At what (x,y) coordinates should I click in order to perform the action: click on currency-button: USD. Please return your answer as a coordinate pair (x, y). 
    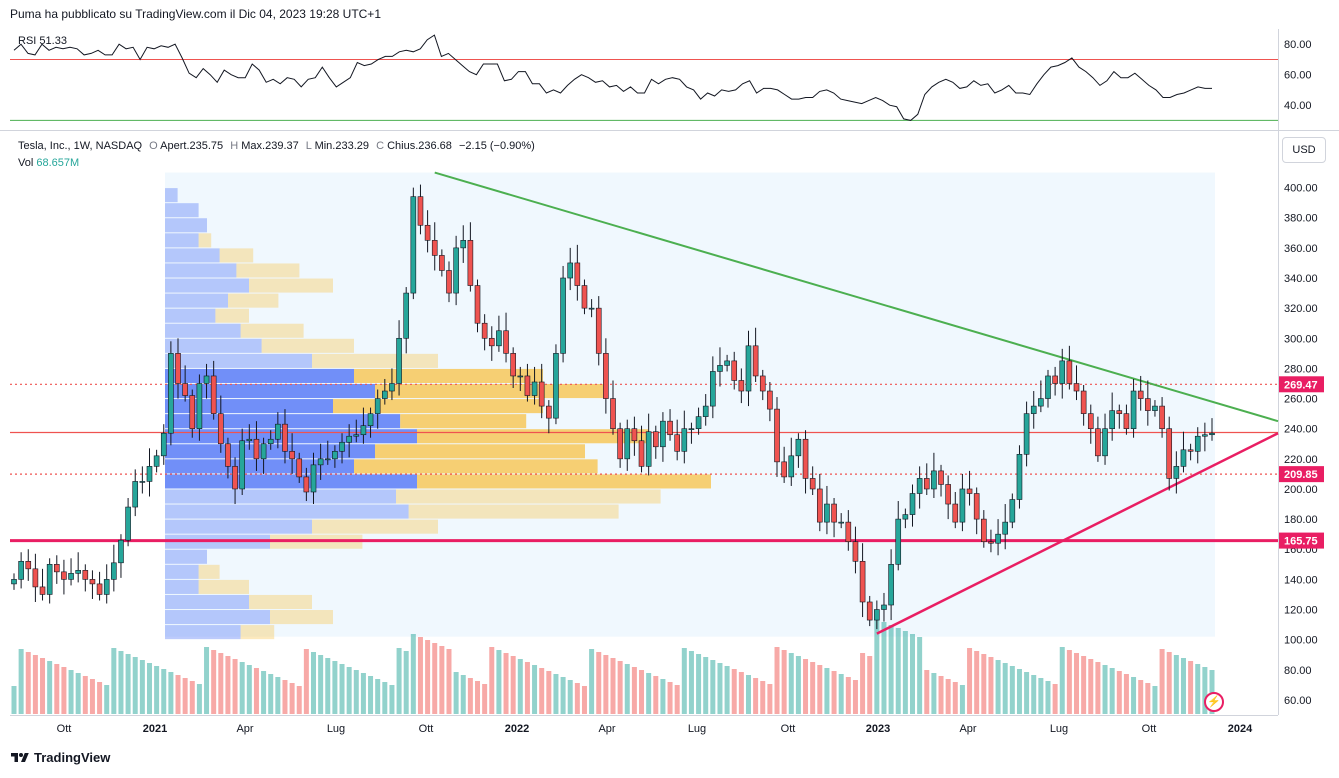
    Looking at the image, I should click on (1304, 150).